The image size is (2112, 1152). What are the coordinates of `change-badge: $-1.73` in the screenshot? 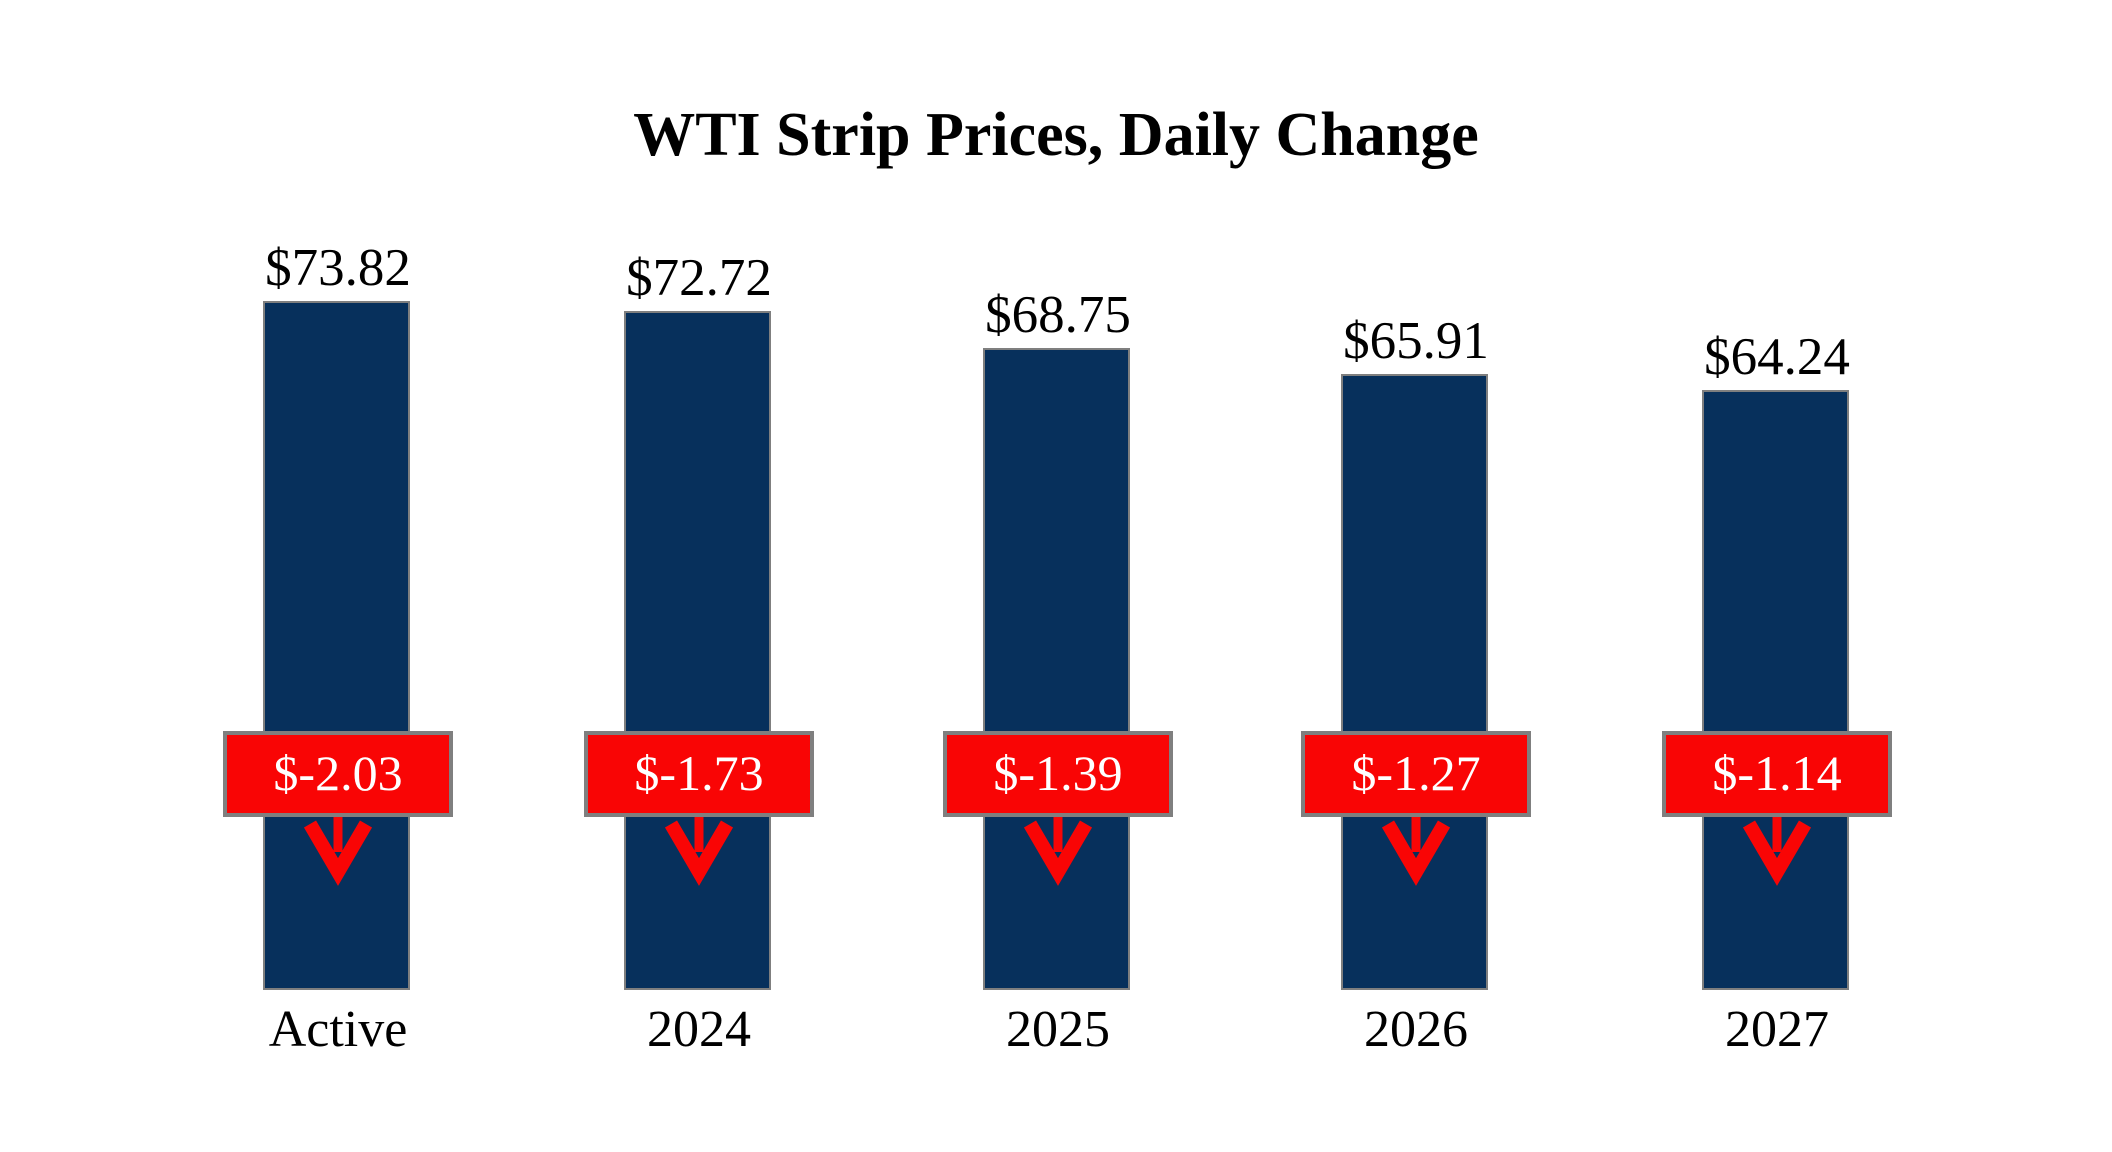 It's located at (699, 774).